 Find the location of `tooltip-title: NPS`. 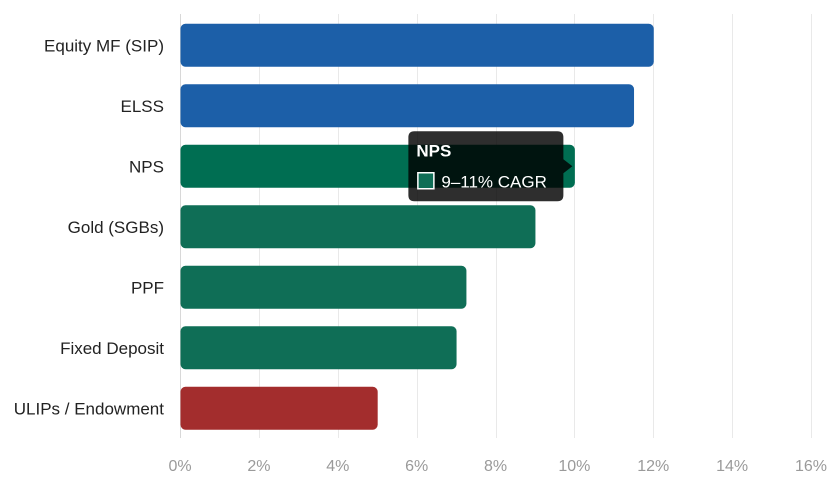

tooltip-title: NPS is located at coordinates (433, 150).